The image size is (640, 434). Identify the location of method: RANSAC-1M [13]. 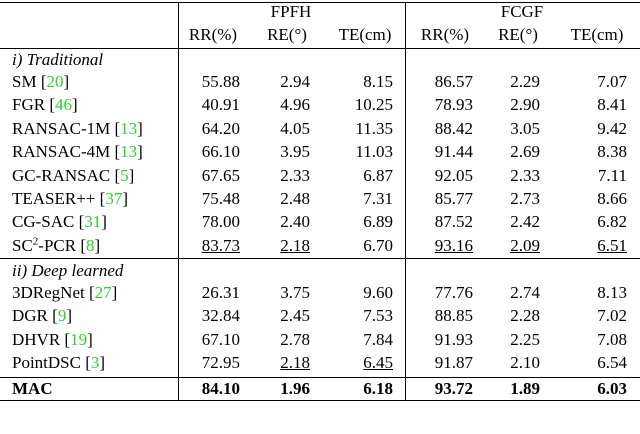
(77, 129).